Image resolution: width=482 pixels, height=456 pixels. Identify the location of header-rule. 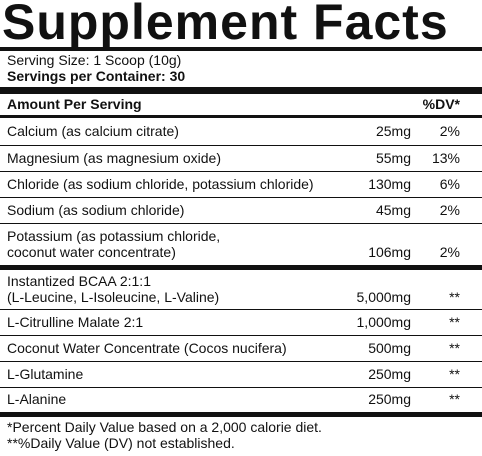
(241, 116).